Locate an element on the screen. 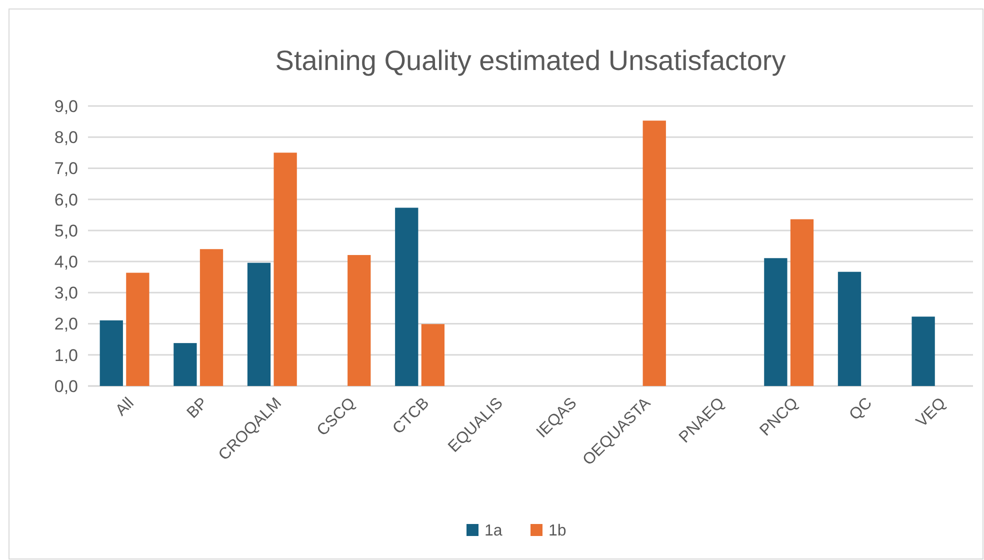 The width and height of the screenshot is (984, 560). y-tick-label: 5,0 is located at coordinates (66, 230).